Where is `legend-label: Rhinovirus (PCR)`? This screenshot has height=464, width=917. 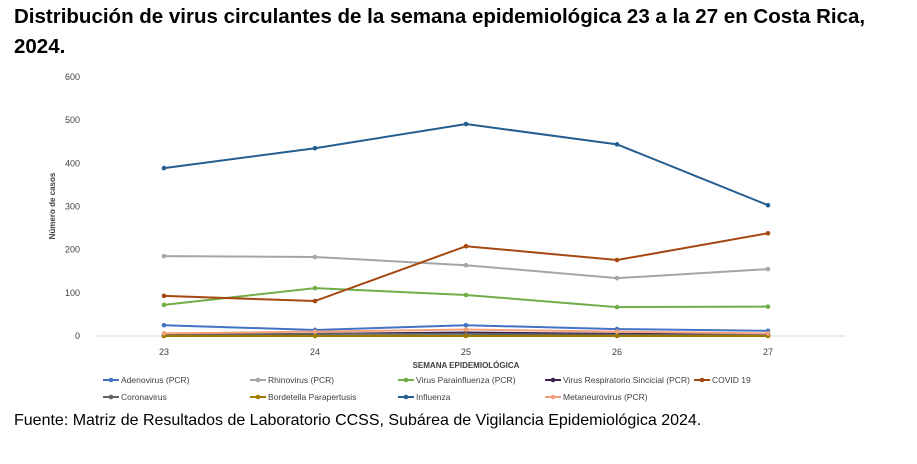
legend-label: Rhinovirus (PCR) is located at coordinates (301, 380).